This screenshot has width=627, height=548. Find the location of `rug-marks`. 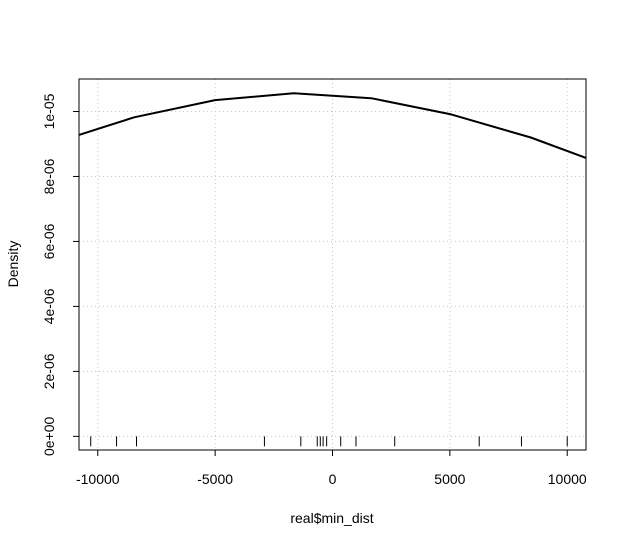

rug-marks is located at coordinates (329, 441).